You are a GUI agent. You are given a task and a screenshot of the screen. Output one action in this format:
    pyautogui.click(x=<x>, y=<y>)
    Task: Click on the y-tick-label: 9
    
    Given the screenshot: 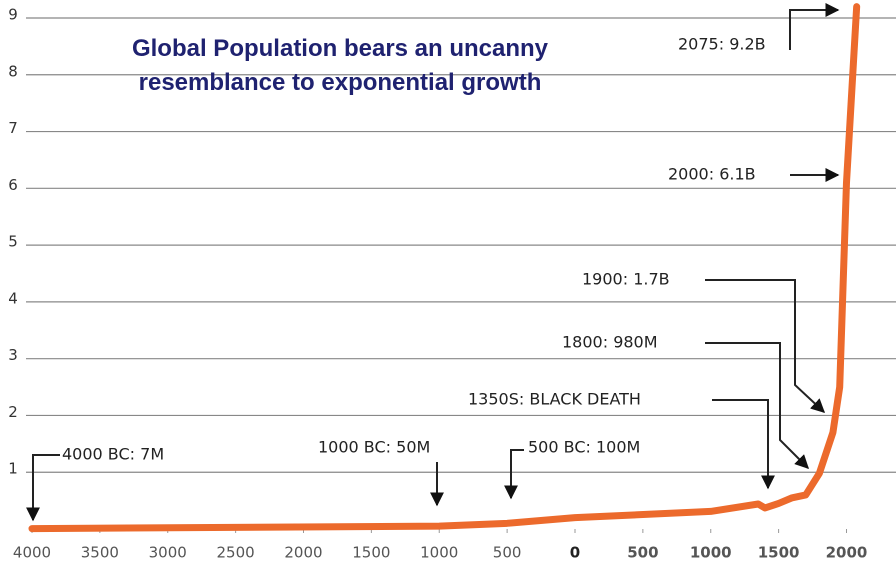 What is the action you would take?
    pyautogui.click(x=13, y=15)
    